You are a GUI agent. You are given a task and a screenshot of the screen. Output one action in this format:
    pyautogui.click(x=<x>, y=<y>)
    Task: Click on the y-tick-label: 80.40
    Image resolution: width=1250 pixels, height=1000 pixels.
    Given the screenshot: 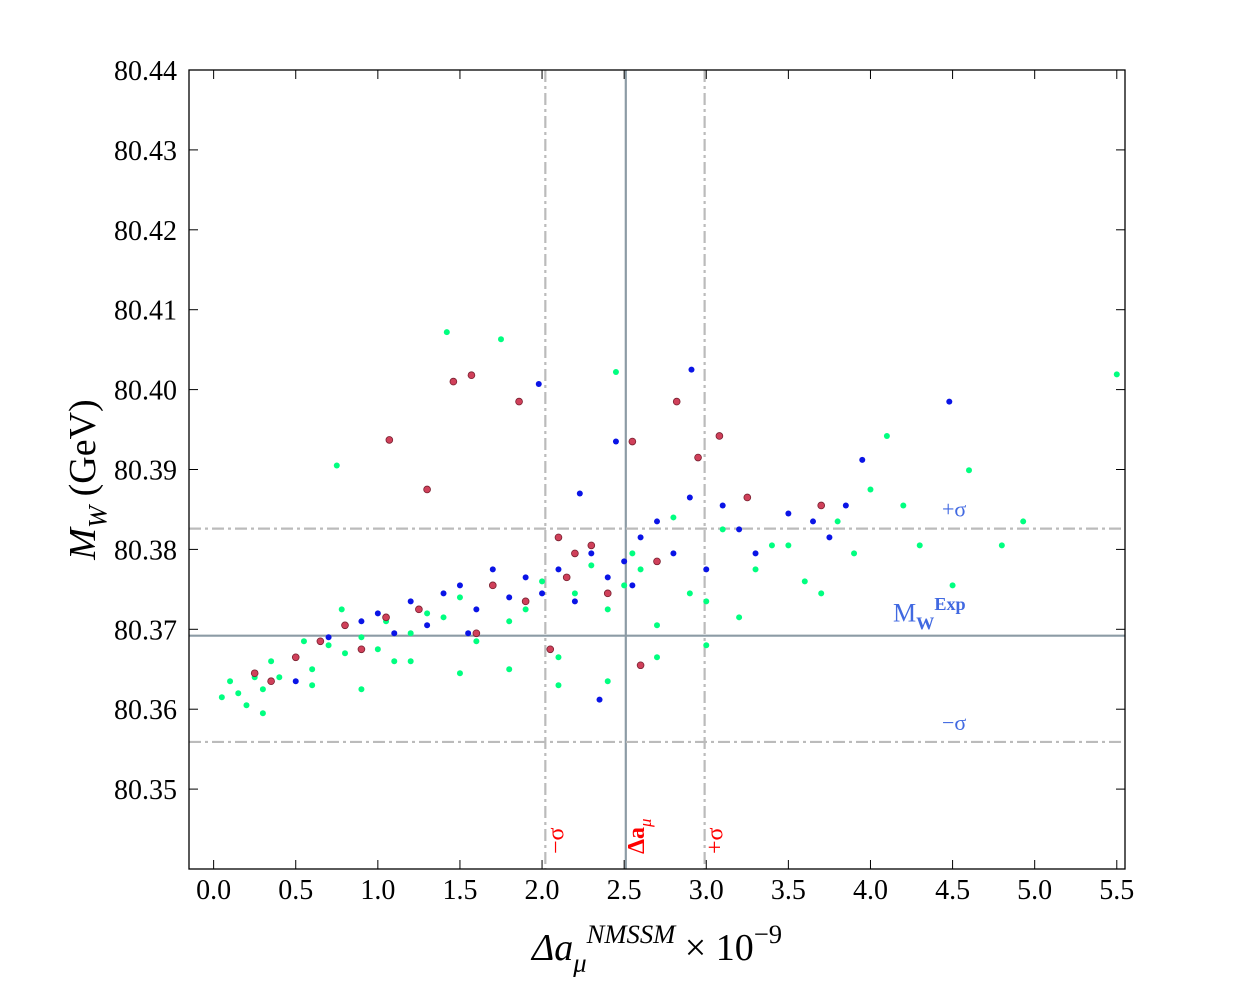 What is the action you would take?
    pyautogui.click(x=145, y=391)
    